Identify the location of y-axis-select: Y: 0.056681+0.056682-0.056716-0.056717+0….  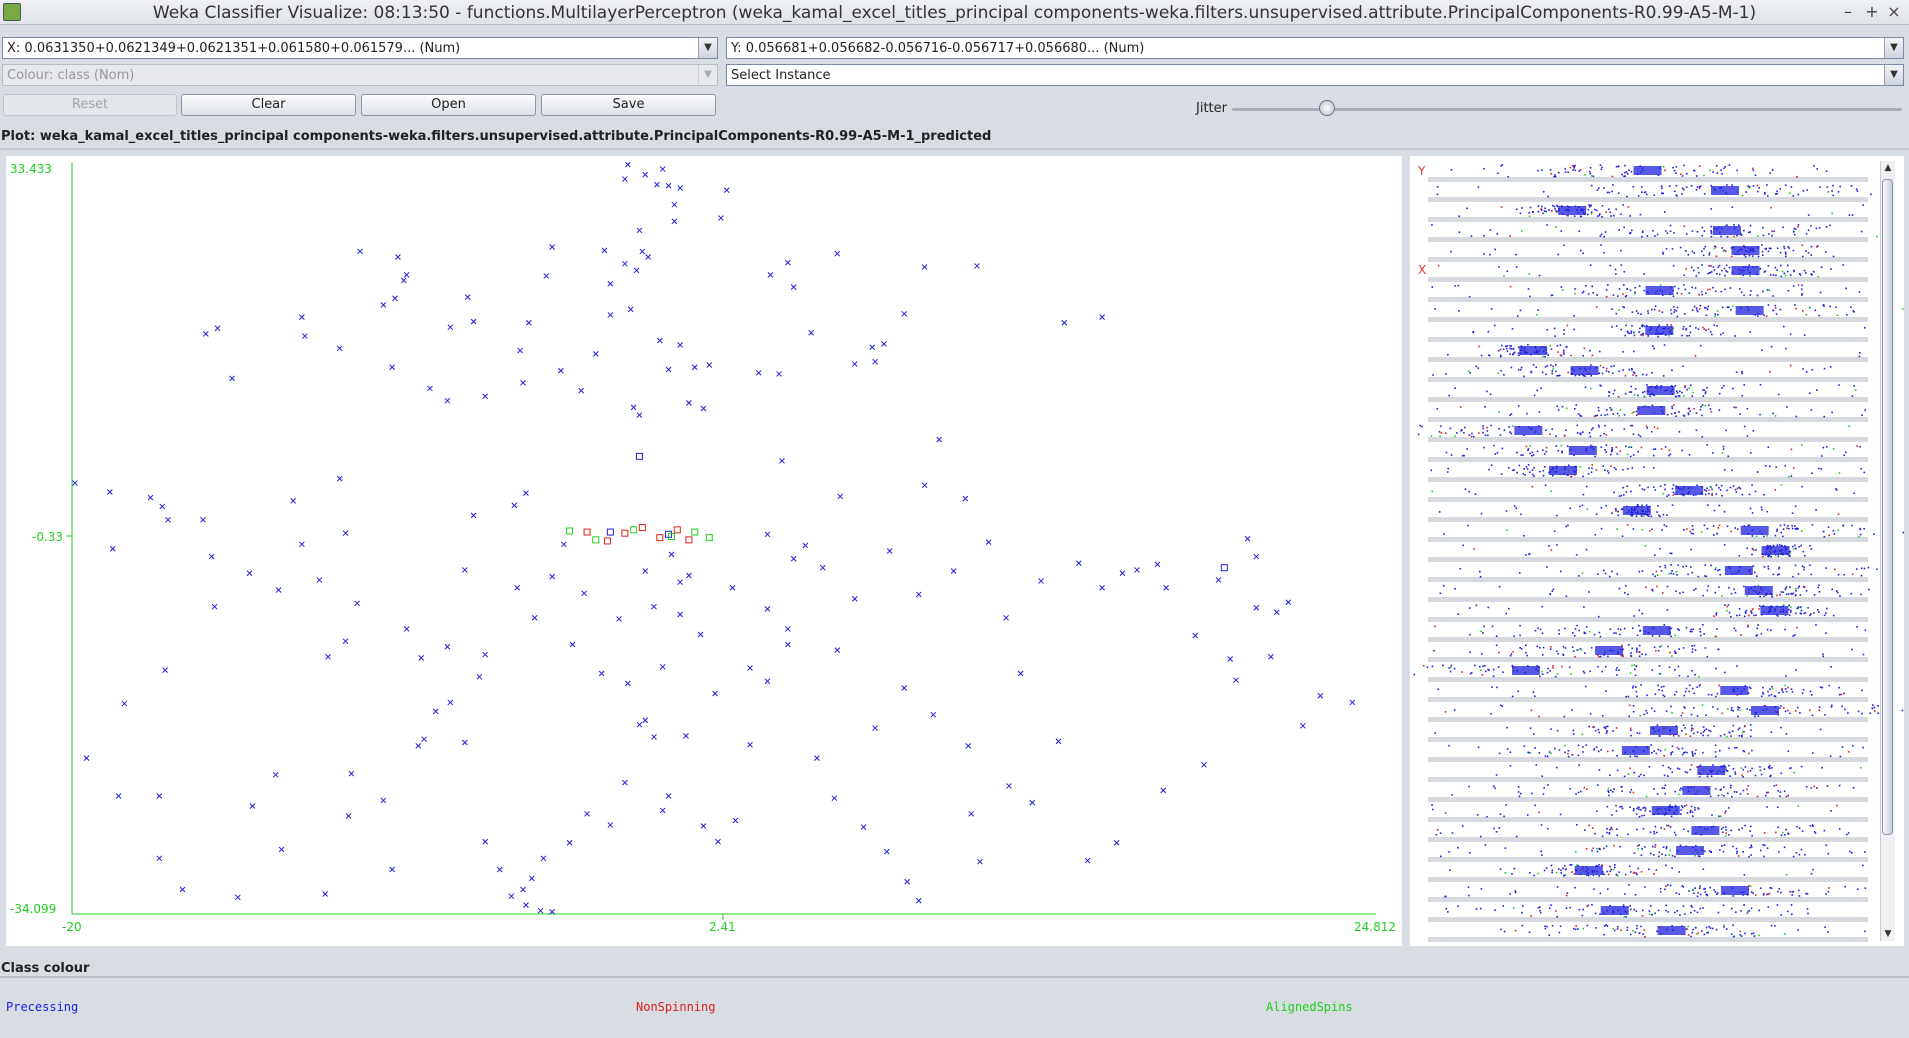
(1315, 48).